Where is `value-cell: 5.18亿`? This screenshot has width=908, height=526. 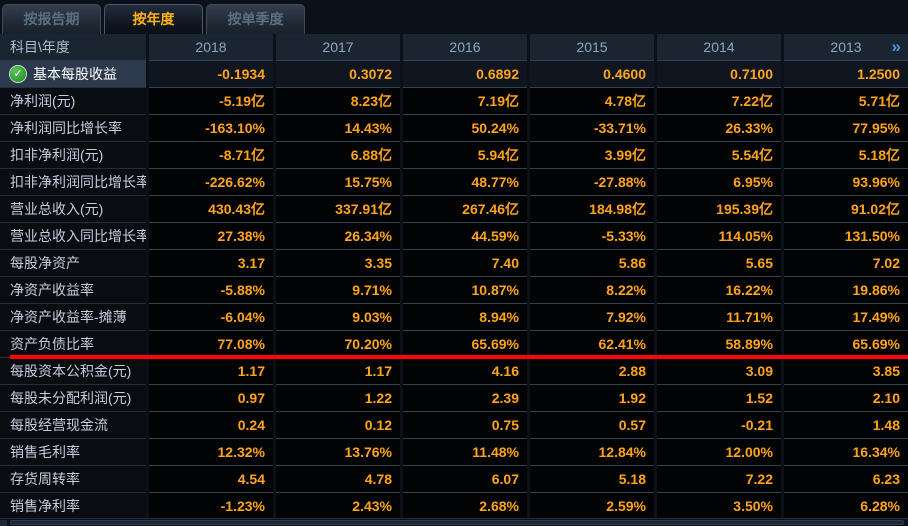
value-cell: 5.18亿 is located at coordinates (846, 154).